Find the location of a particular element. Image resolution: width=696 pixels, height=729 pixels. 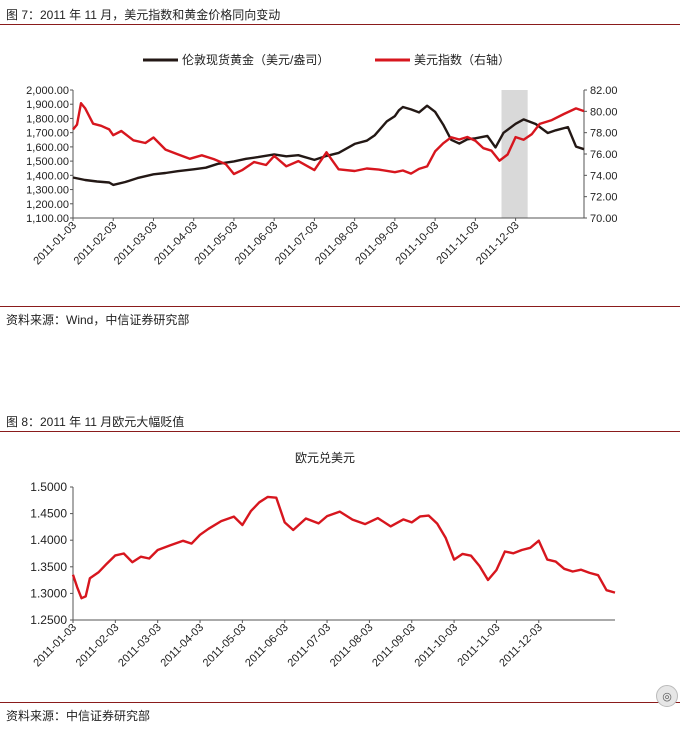

fig8-y-tick-label: 1.3000 is located at coordinates (48, 593).